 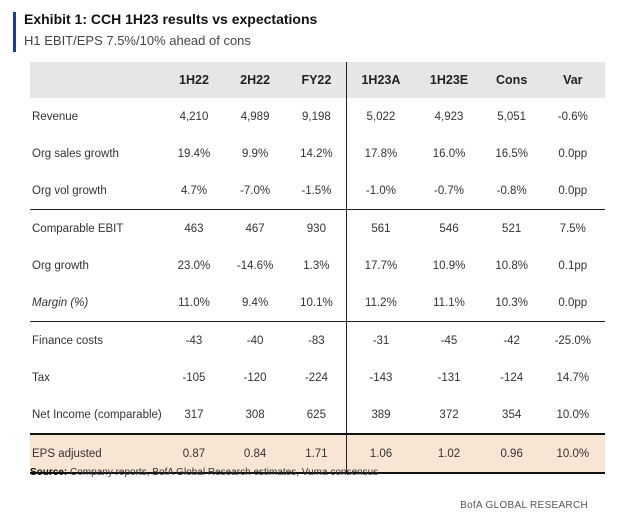 I want to click on table-cell: -124, so click(x=512, y=377).